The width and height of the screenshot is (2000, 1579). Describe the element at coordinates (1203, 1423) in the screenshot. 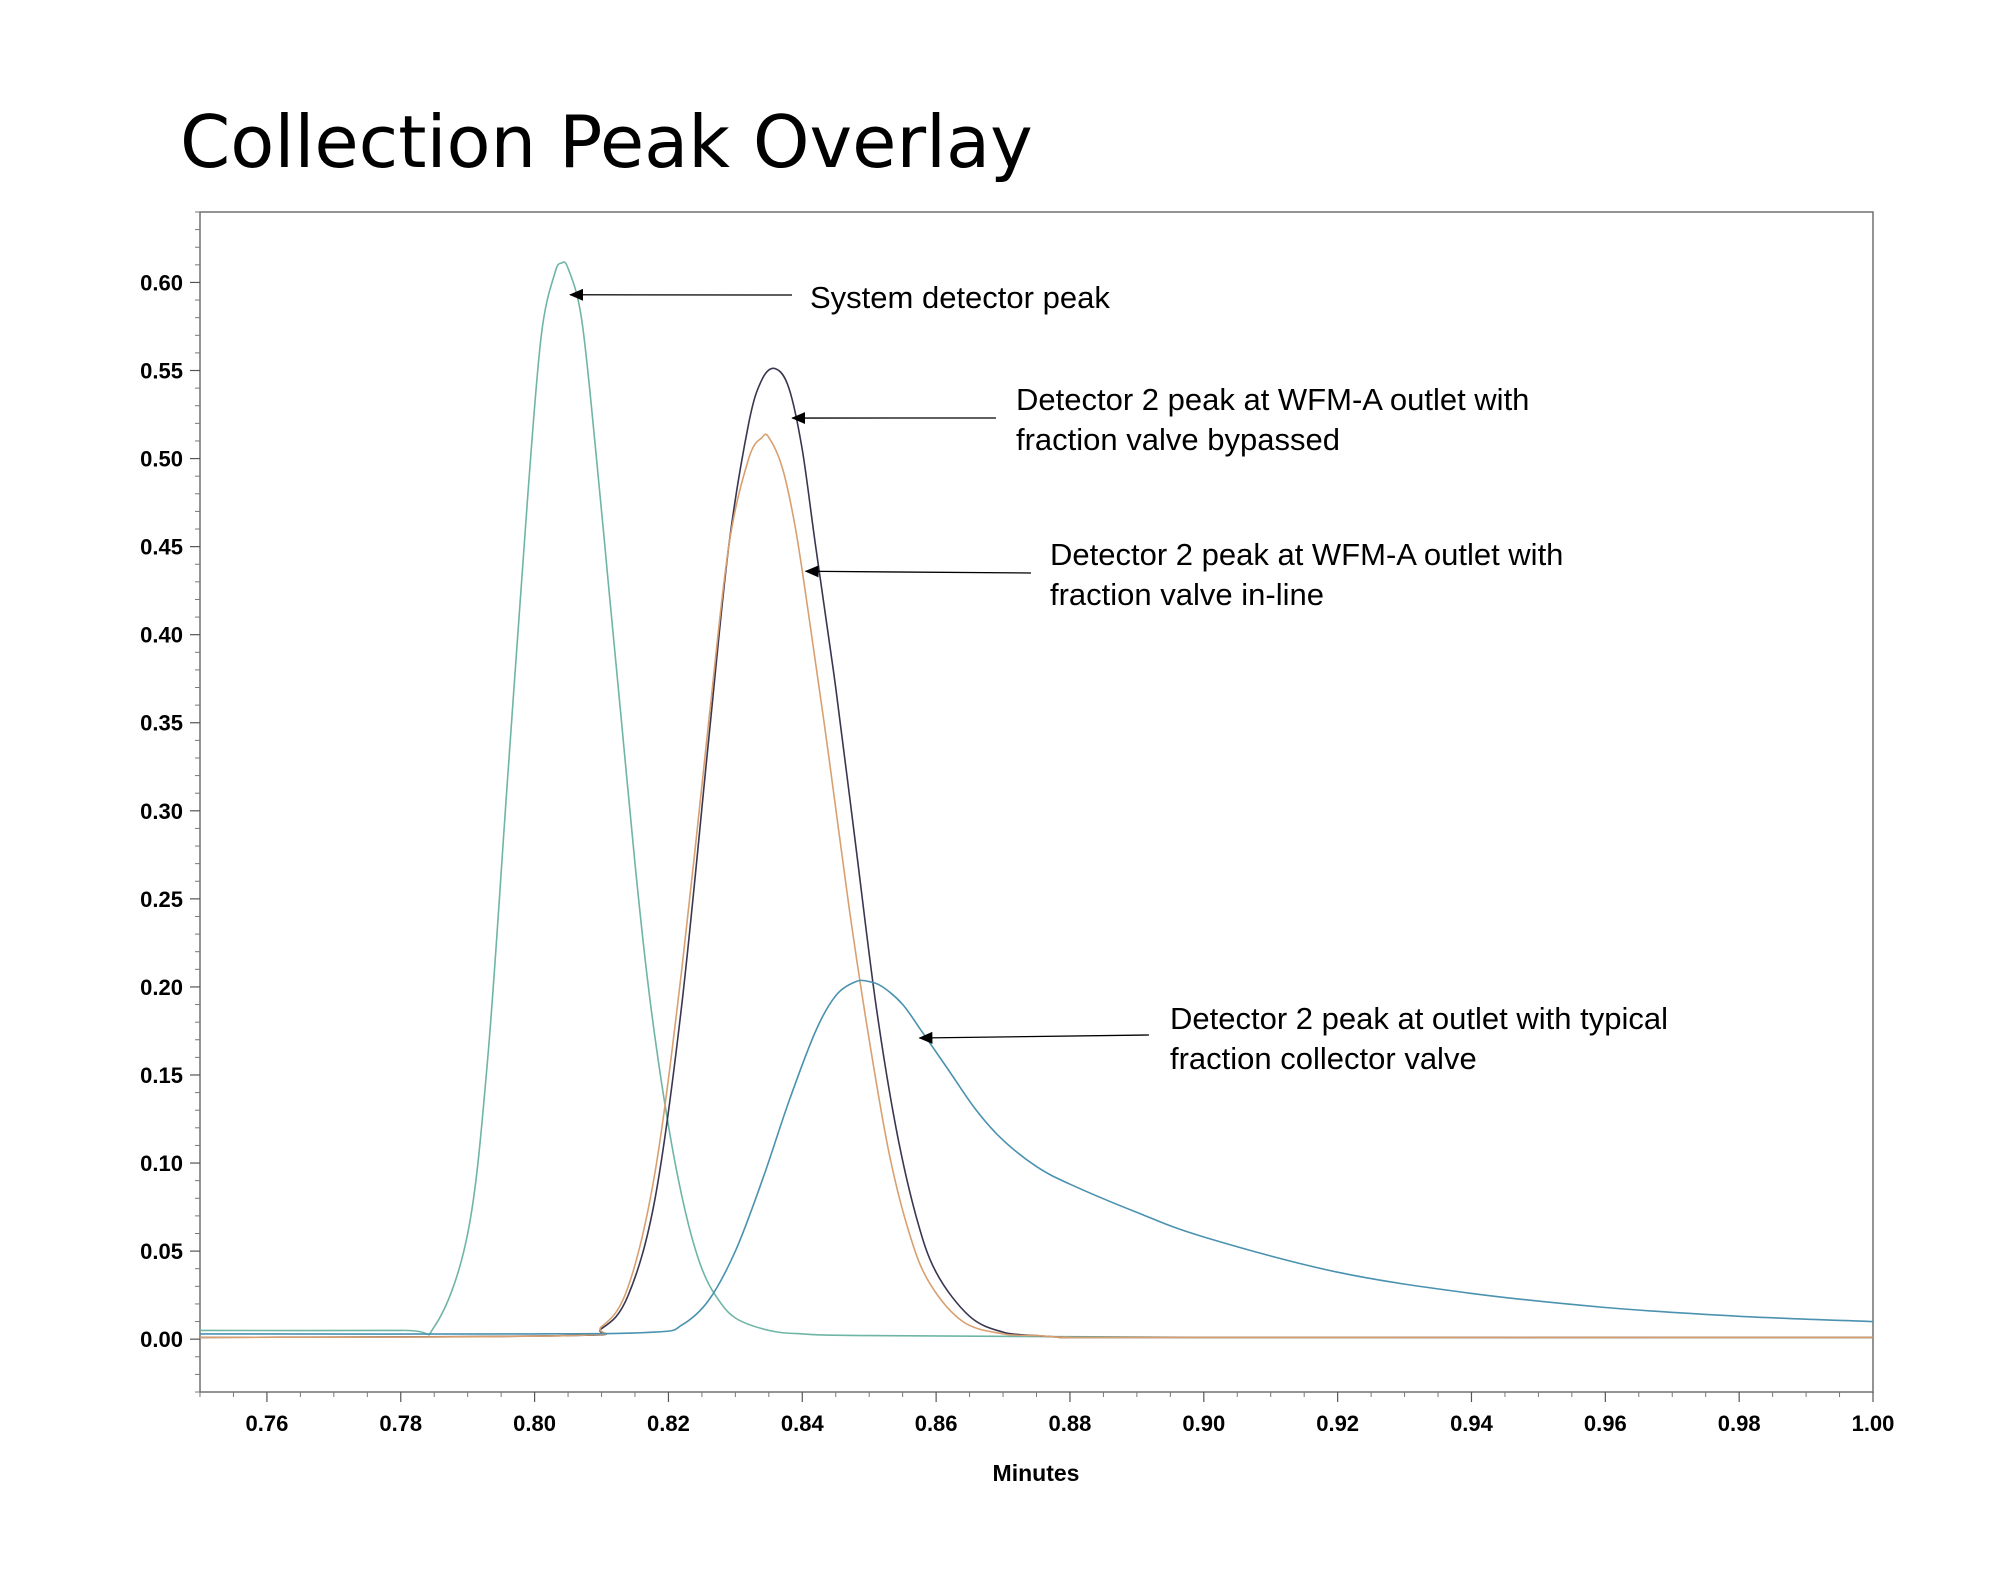

I see `x-tick-label: 0.90` at that location.